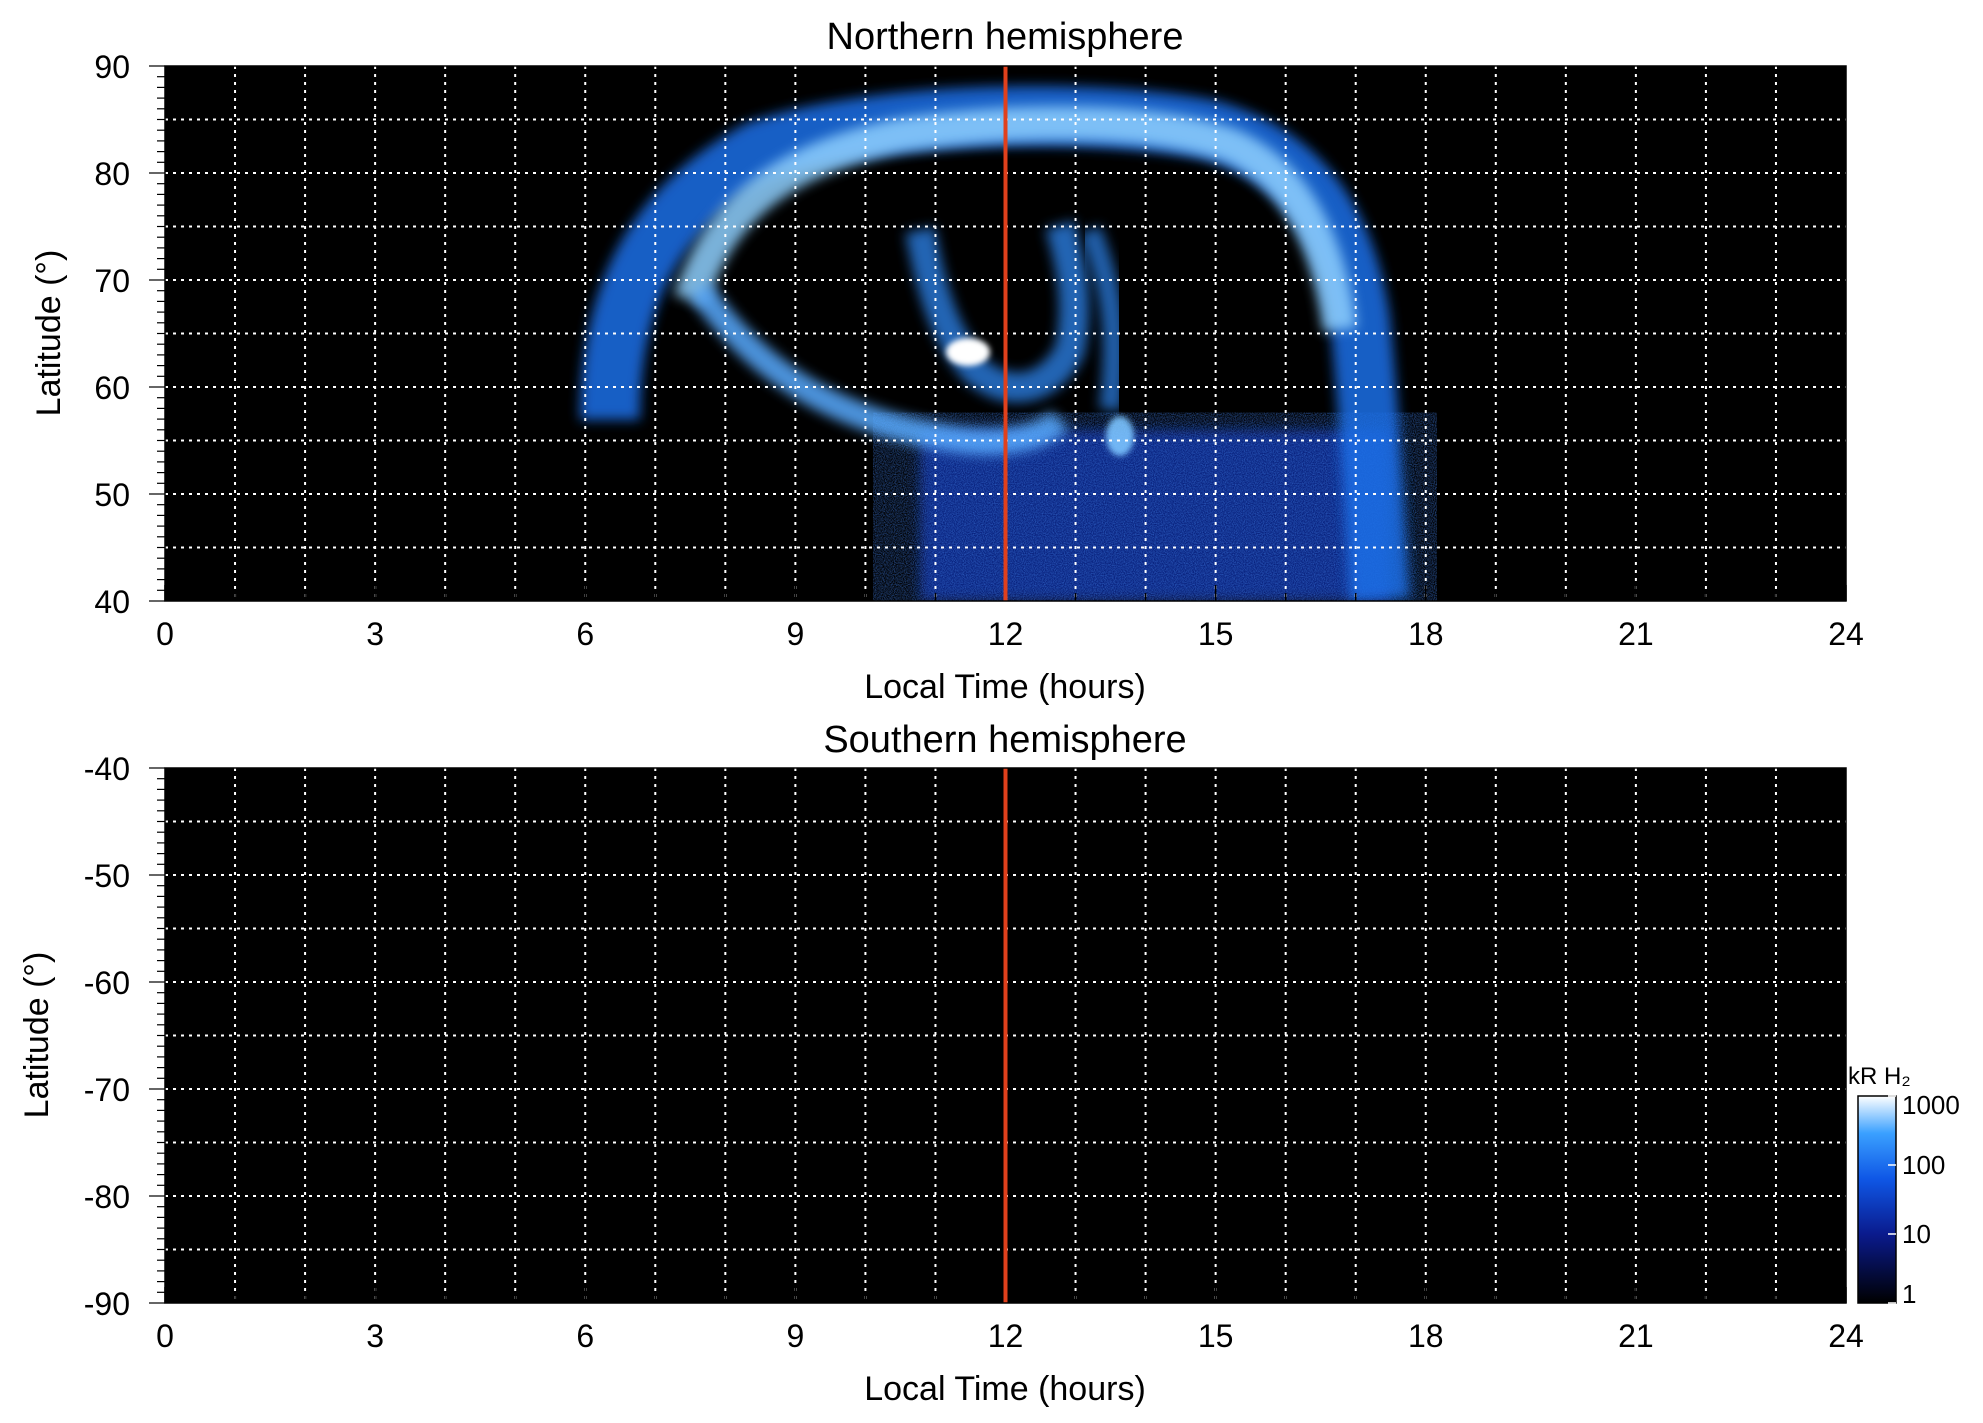  Describe the element at coordinates (879, 368) in the screenshot. I see `north-dawn-arc` at that location.